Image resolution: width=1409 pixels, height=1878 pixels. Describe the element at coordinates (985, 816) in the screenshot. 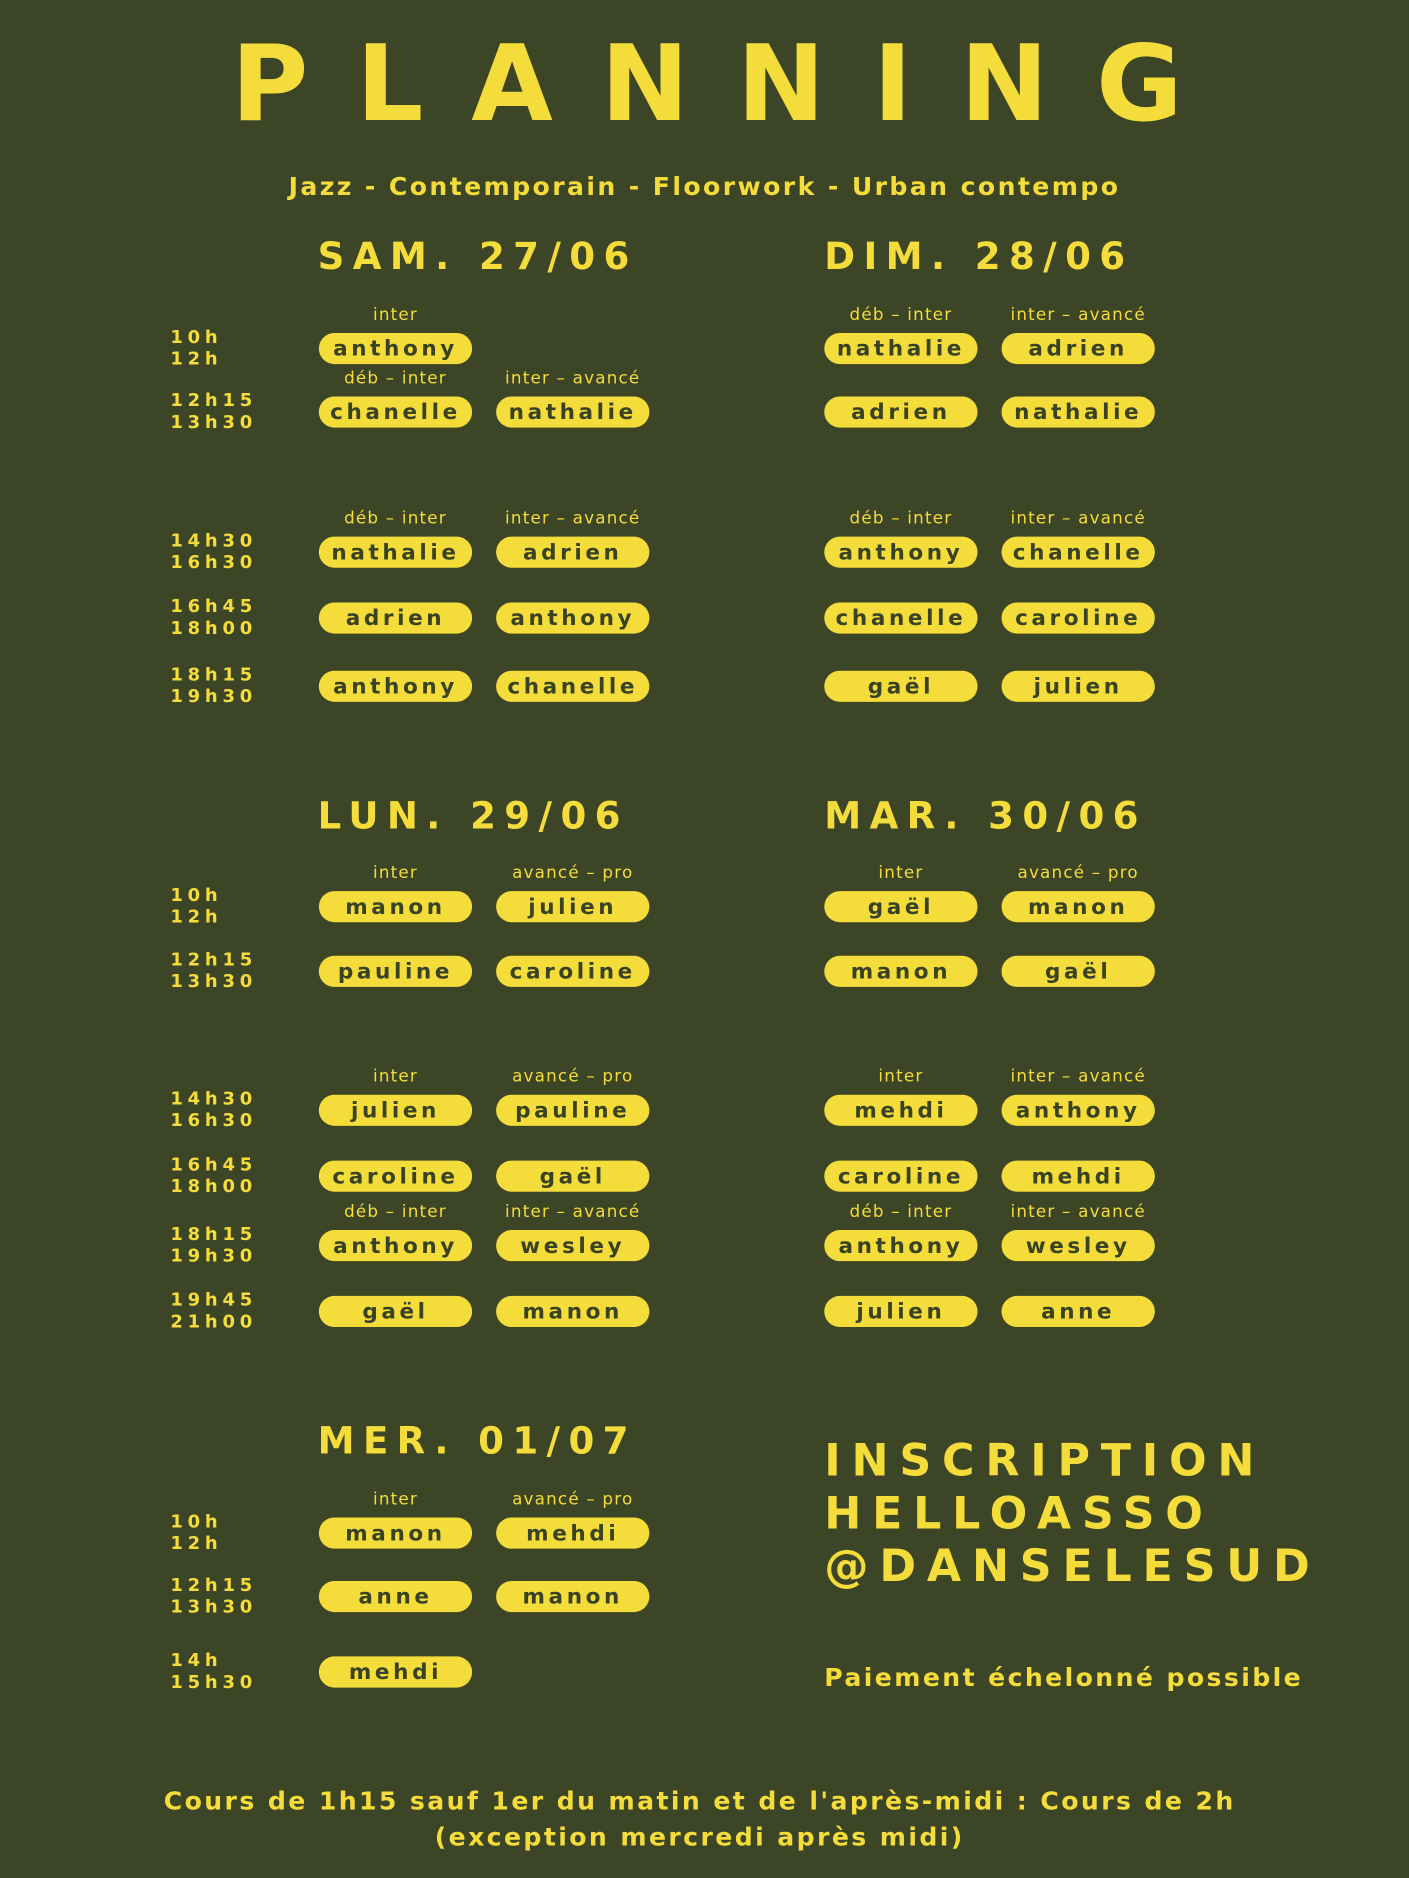

I see `day-header: MAR. 30/06` at that location.